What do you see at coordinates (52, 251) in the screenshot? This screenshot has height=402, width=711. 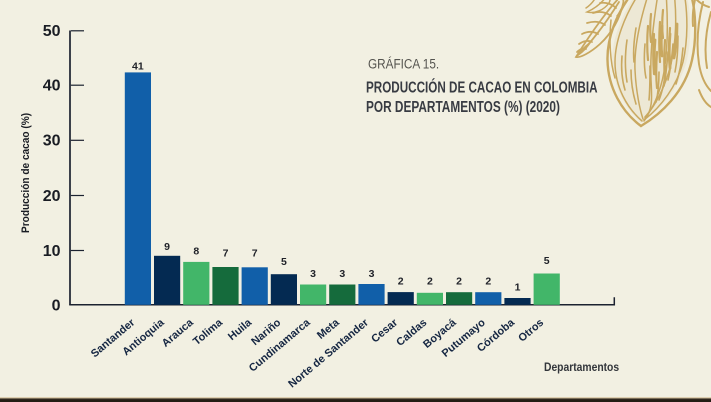 I see `svg-text: 10` at bounding box center [52, 251].